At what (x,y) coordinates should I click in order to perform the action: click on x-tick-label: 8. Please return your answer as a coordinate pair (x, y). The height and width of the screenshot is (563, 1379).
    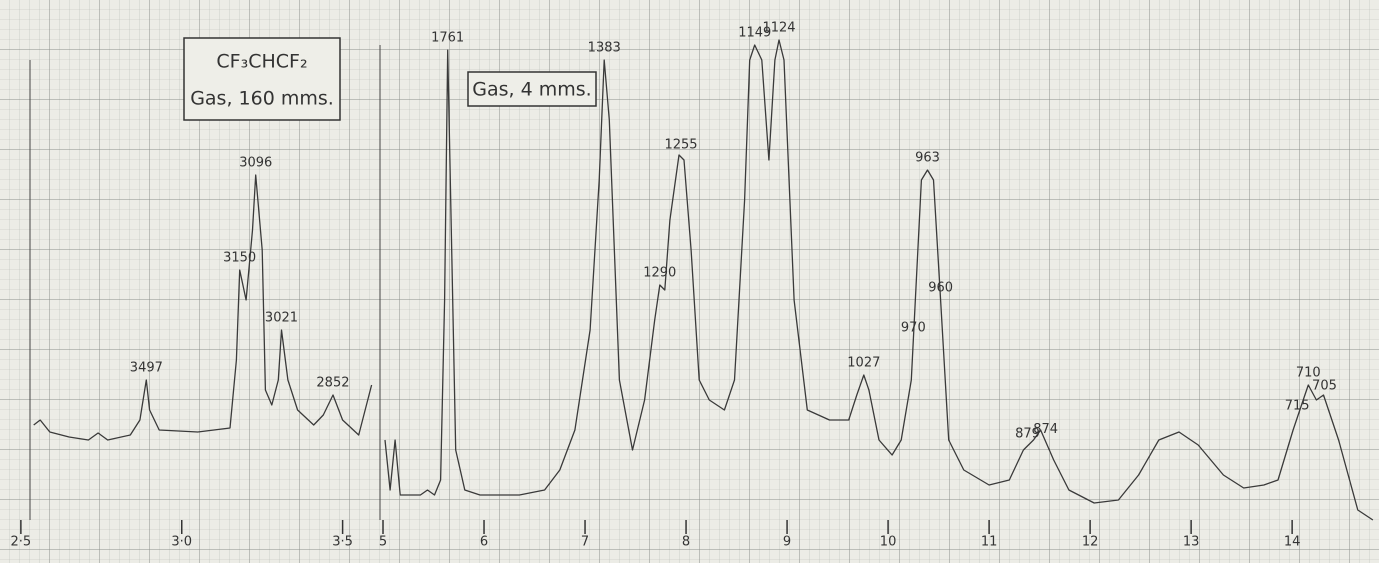
    Looking at the image, I should click on (686, 542).